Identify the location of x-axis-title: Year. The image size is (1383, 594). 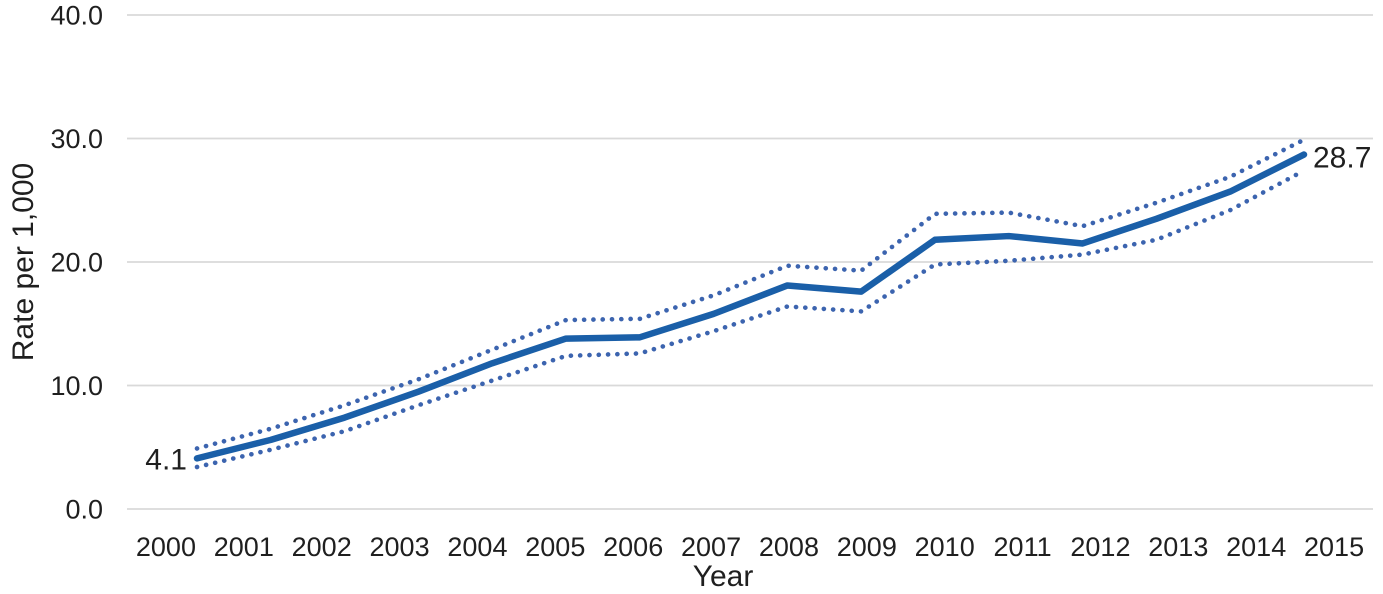
(723, 576).